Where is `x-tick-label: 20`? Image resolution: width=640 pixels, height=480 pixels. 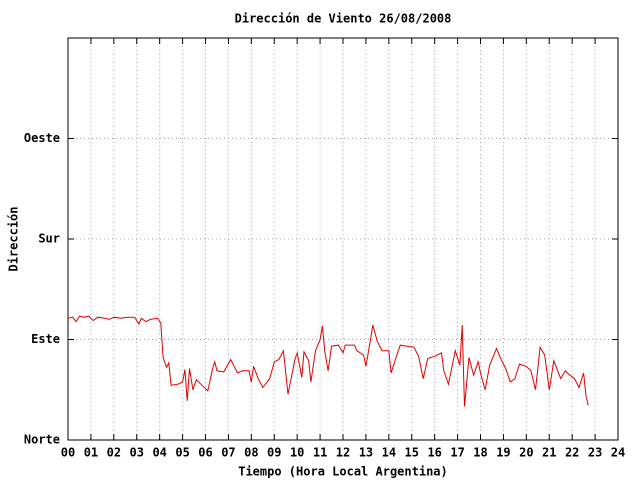 x-tick-label: 20 is located at coordinates (526, 453).